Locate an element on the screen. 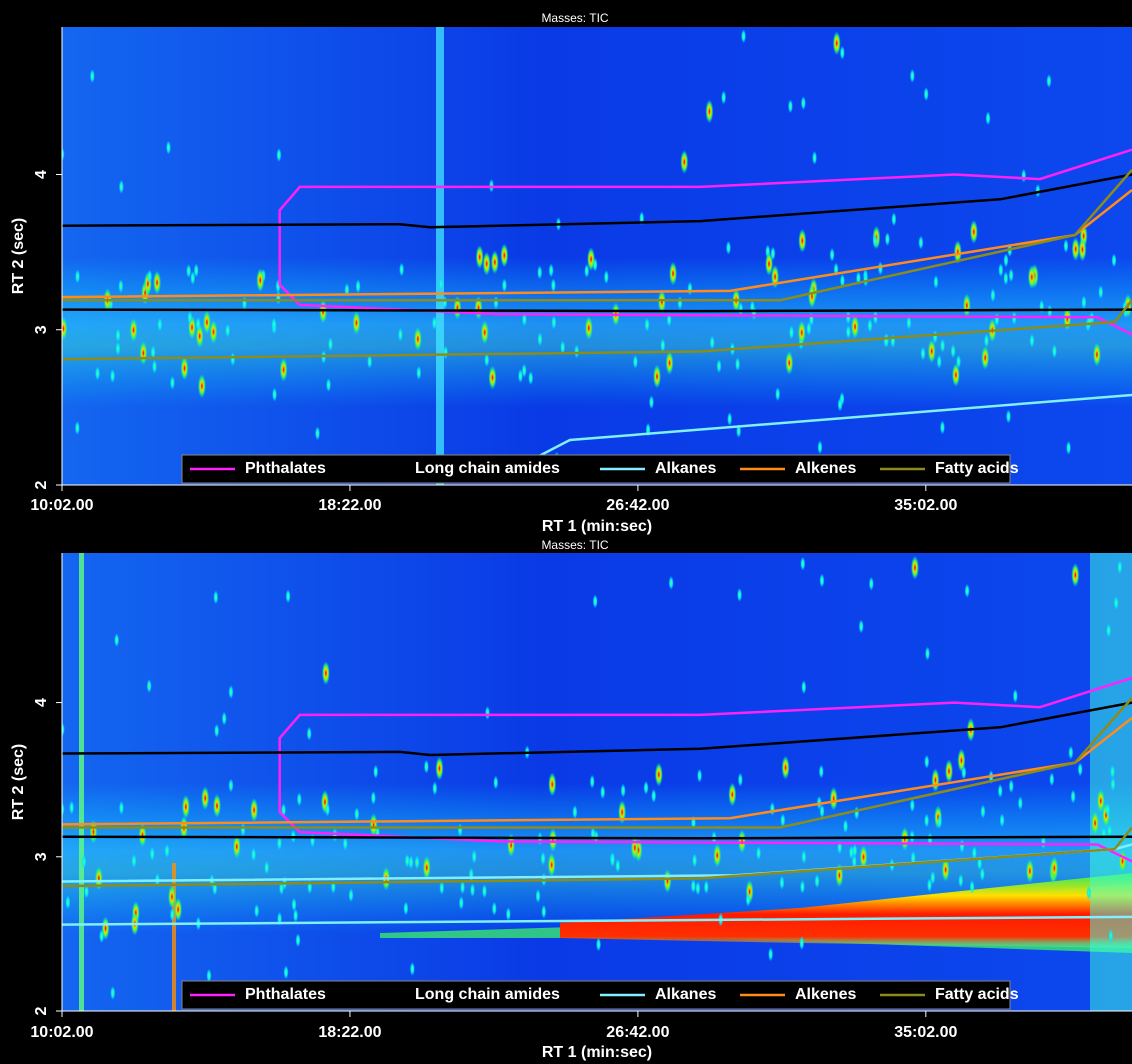 This screenshot has height=1064, width=1132. y-tick-label: 2 is located at coordinates (41, 484).